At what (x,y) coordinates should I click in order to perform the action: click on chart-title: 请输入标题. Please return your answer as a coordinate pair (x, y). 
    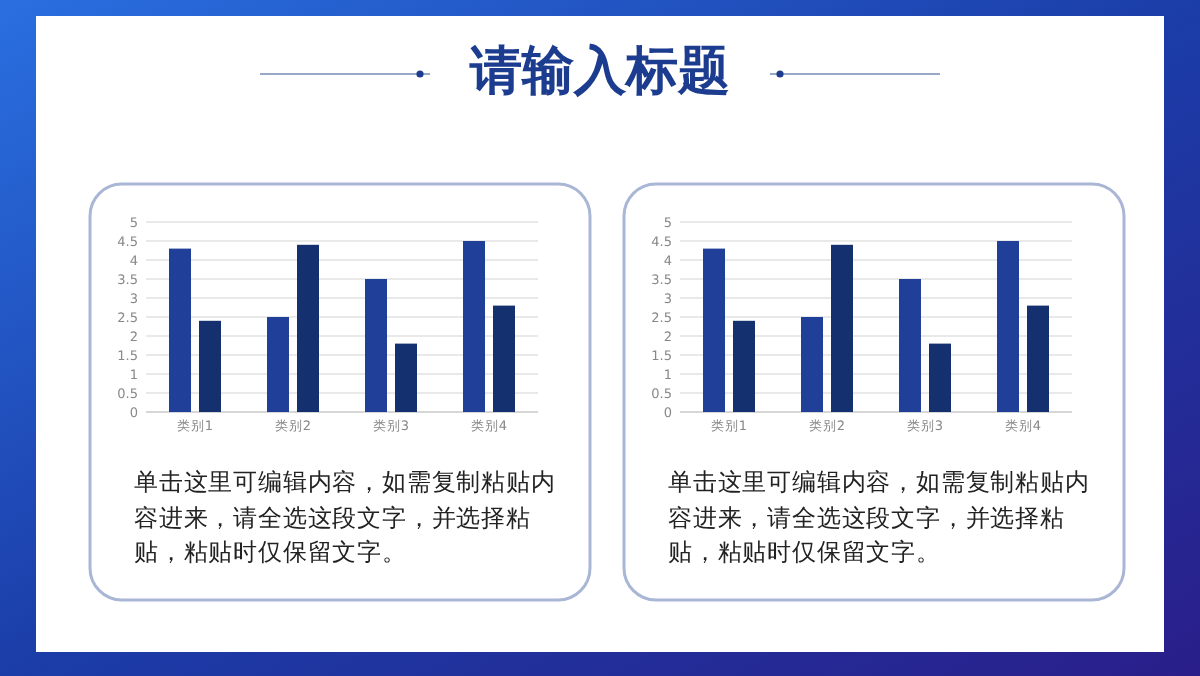
    Looking at the image, I should click on (599, 72).